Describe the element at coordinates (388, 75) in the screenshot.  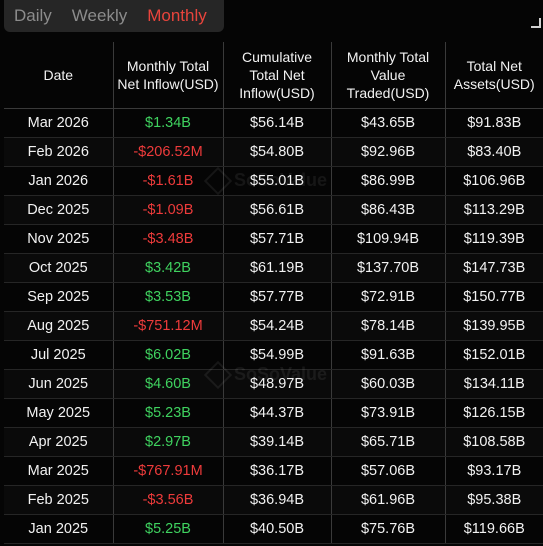
I see `column-header-value-traded: Monthly Total Value Traded(USD)` at that location.